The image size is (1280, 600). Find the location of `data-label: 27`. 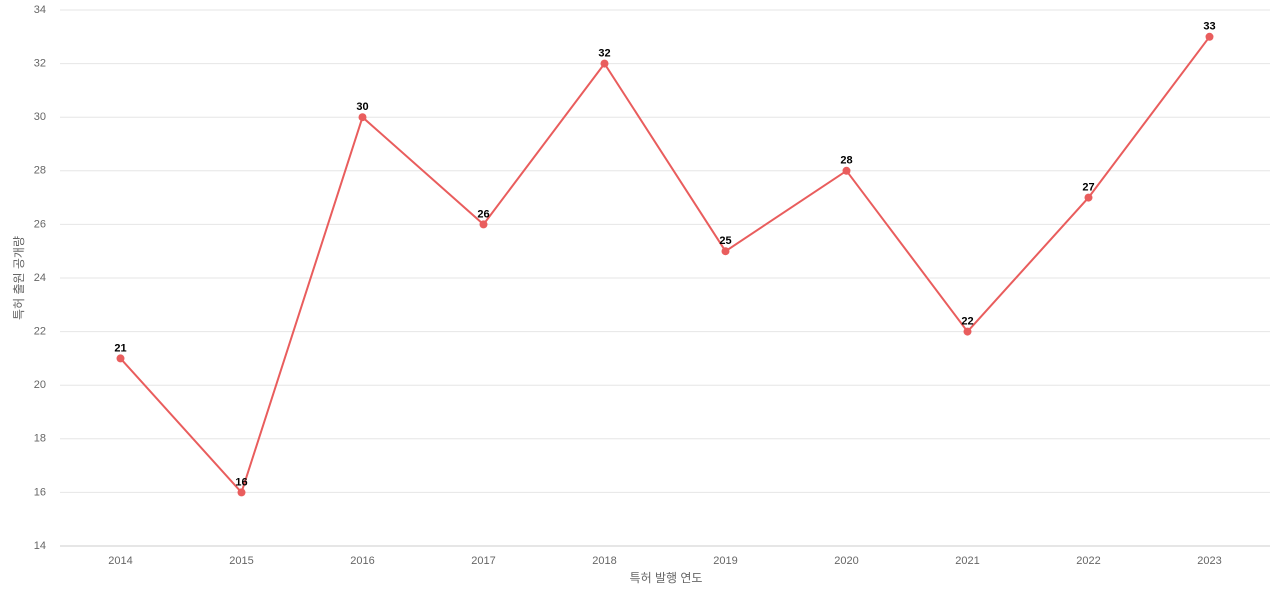

data-label: 27 is located at coordinates (1088, 188).